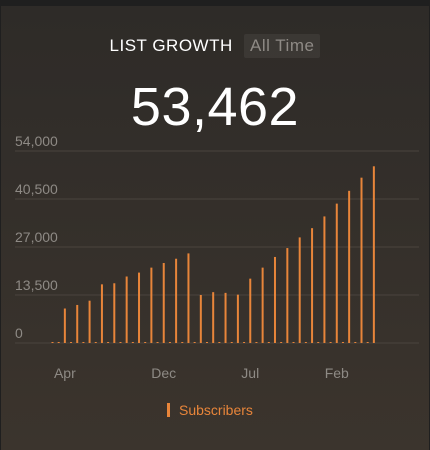 This screenshot has width=430, height=450. What do you see at coordinates (215, 107) in the screenshot?
I see `total-subscribers-value: 53,462` at bounding box center [215, 107].